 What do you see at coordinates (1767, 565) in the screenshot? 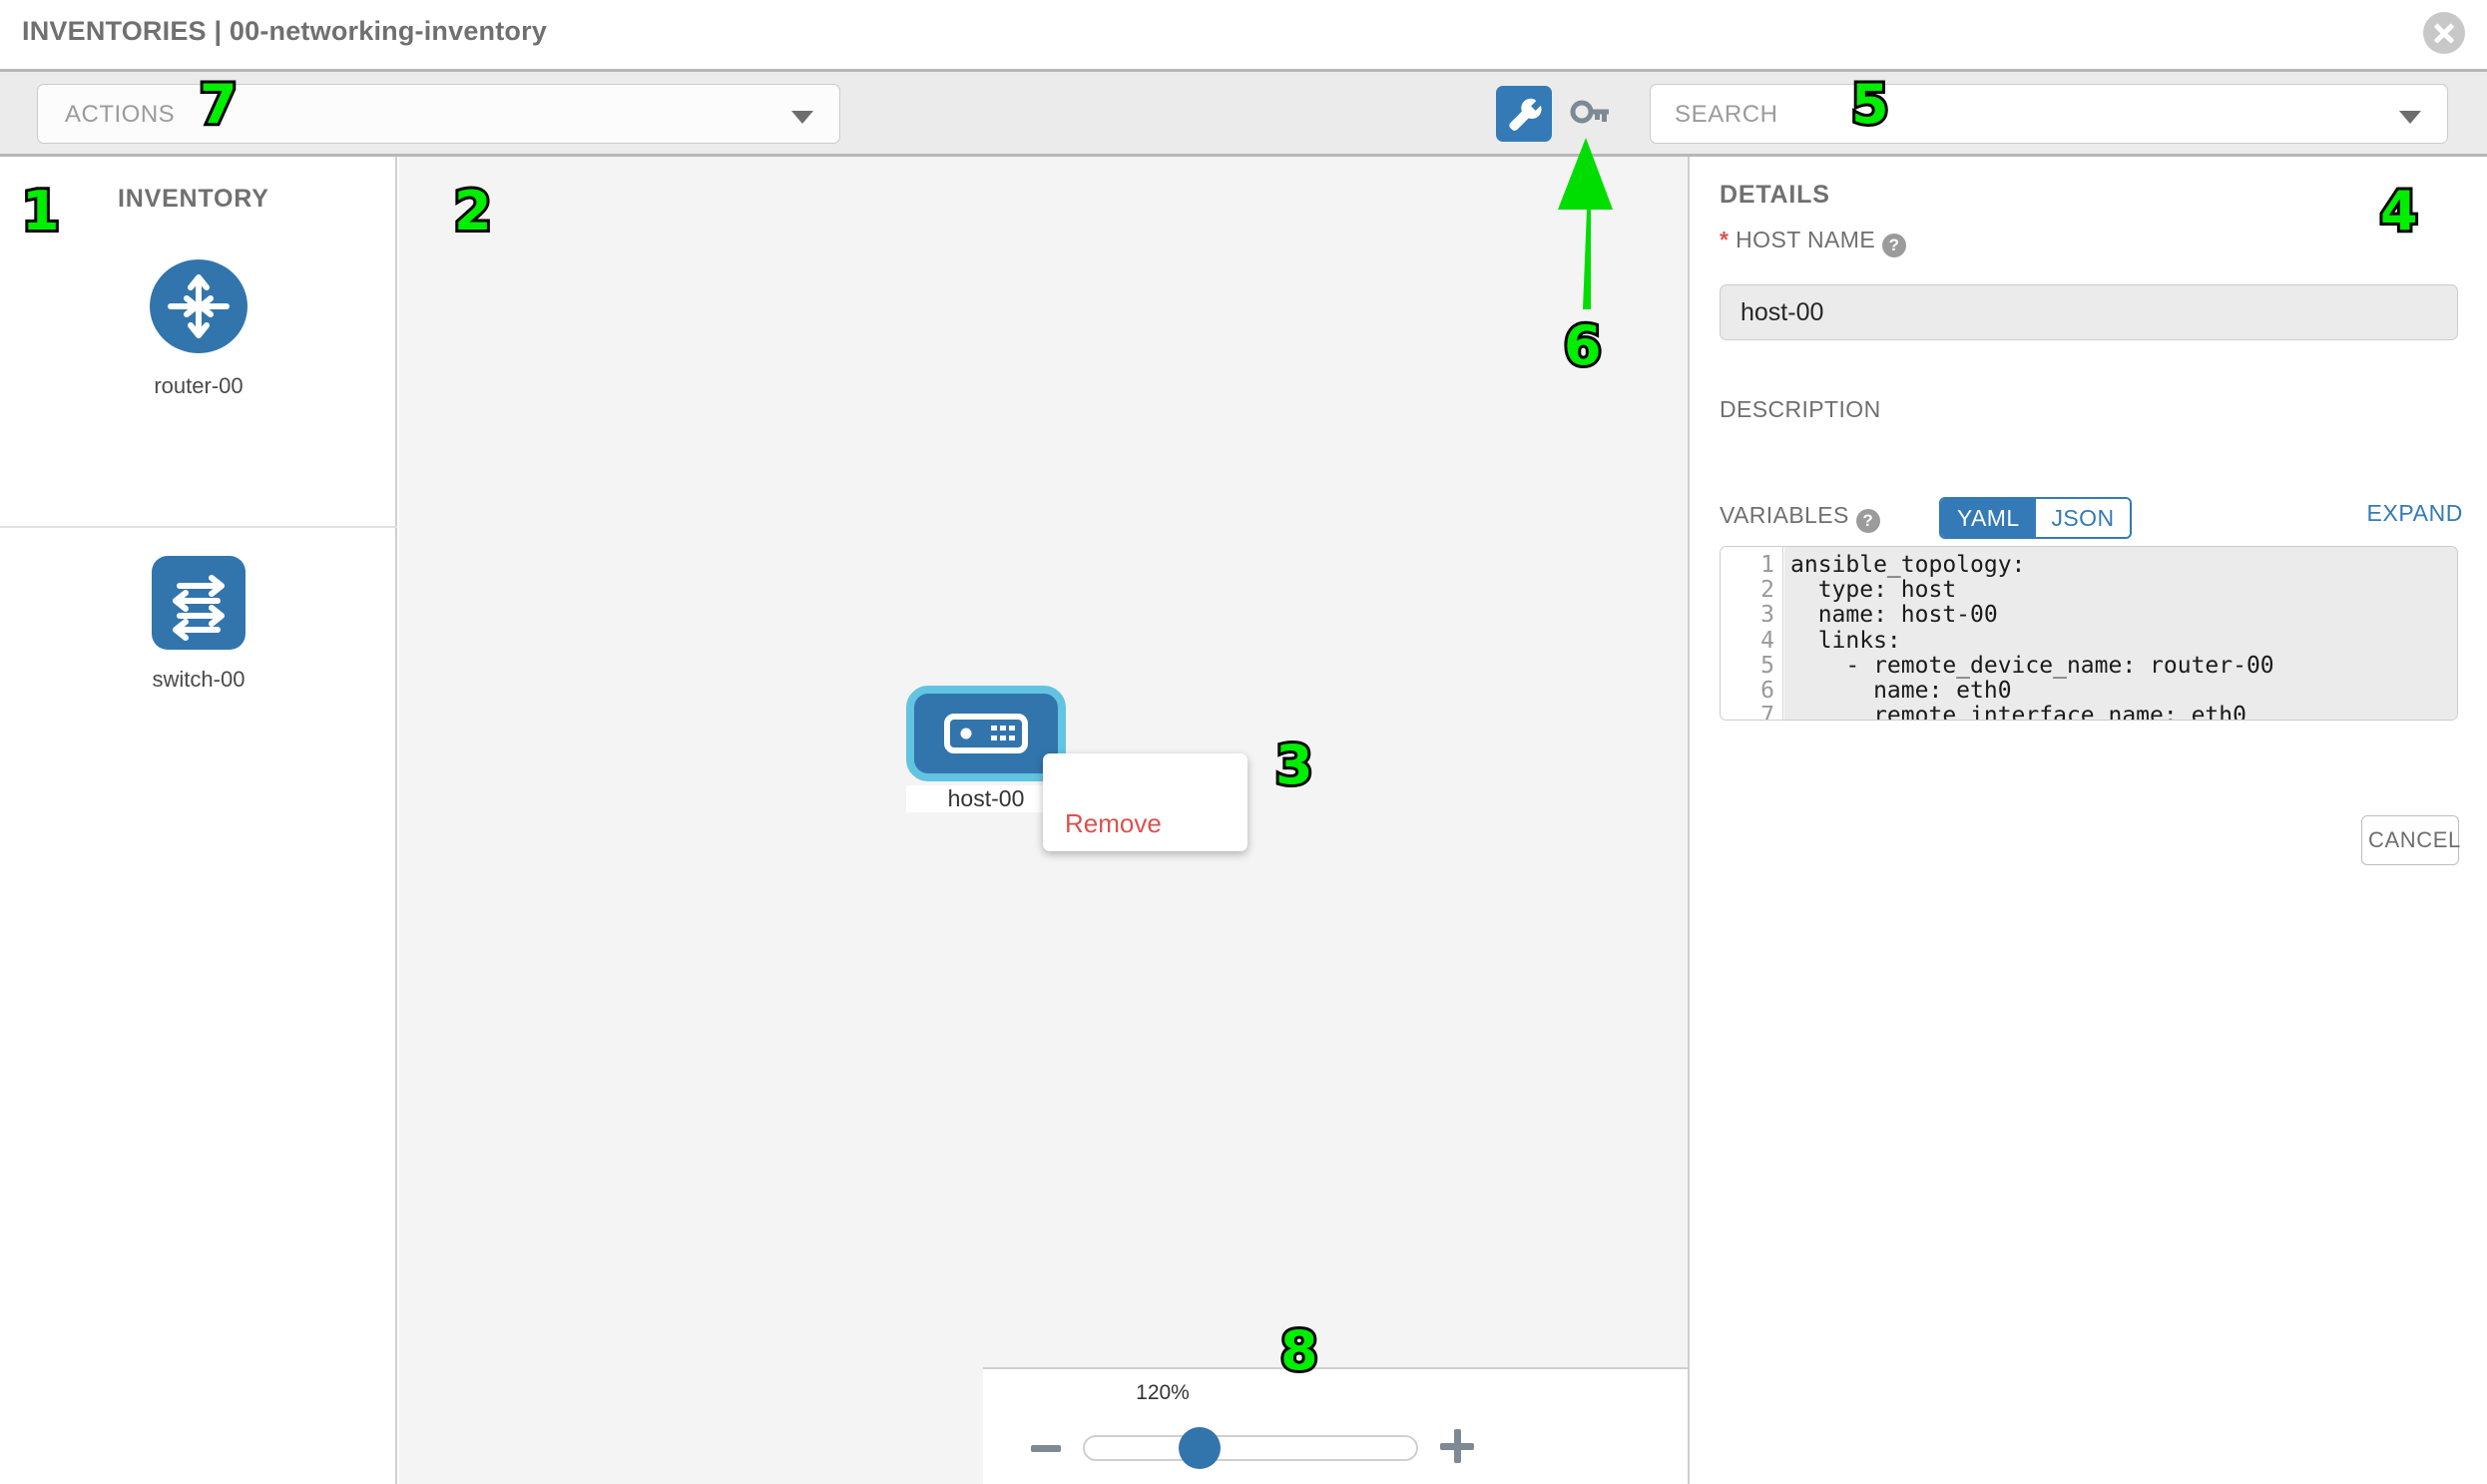
I see `line-number: 1` at bounding box center [1767, 565].